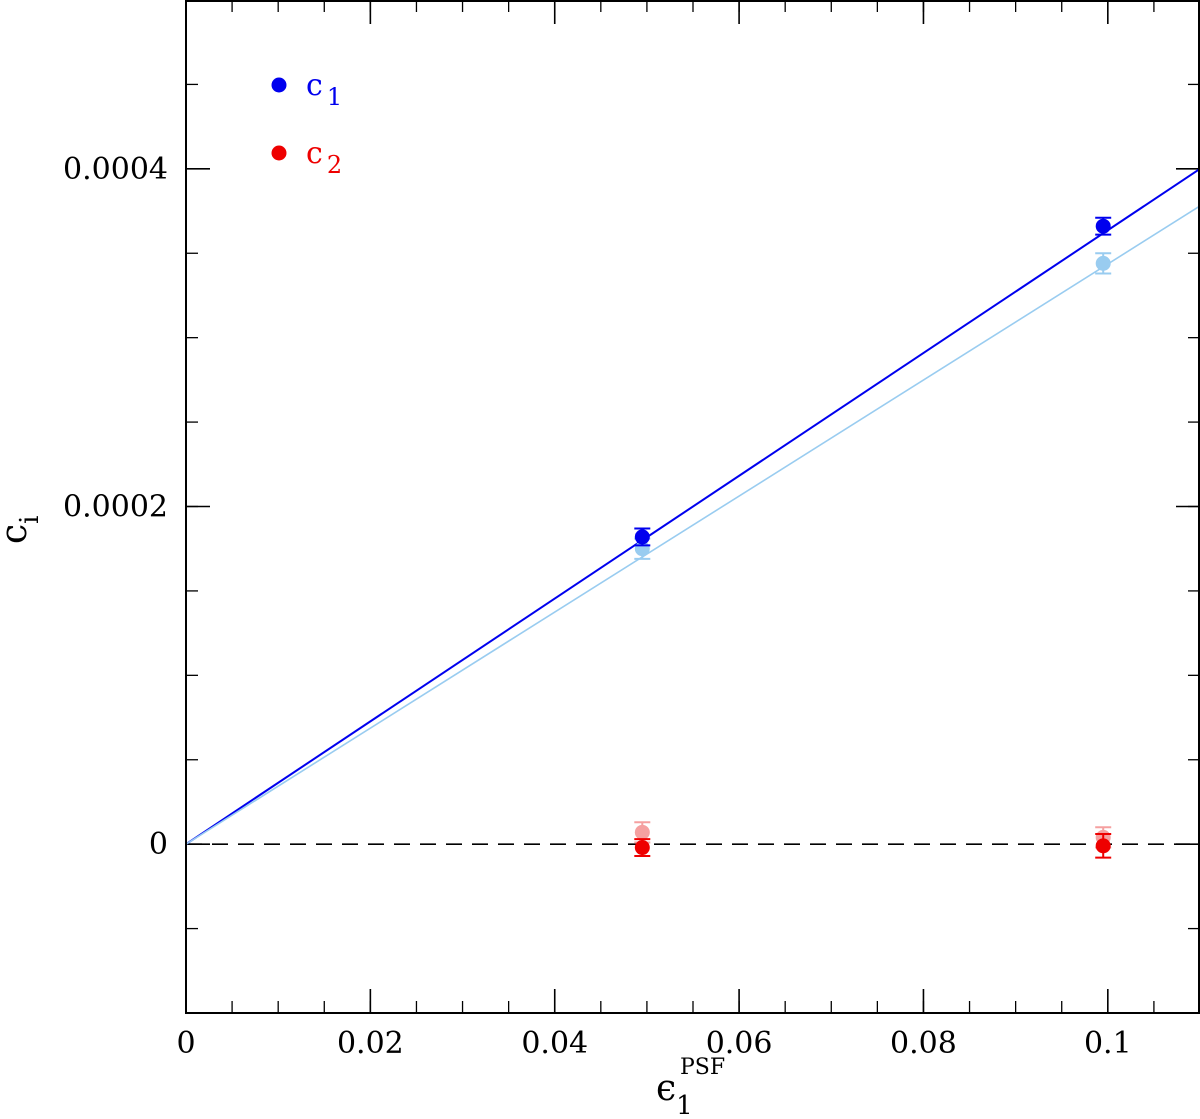 Image resolution: width=1200 pixels, height=1119 pixels. I want to click on y-tick-label: 0, so click(158, 844).